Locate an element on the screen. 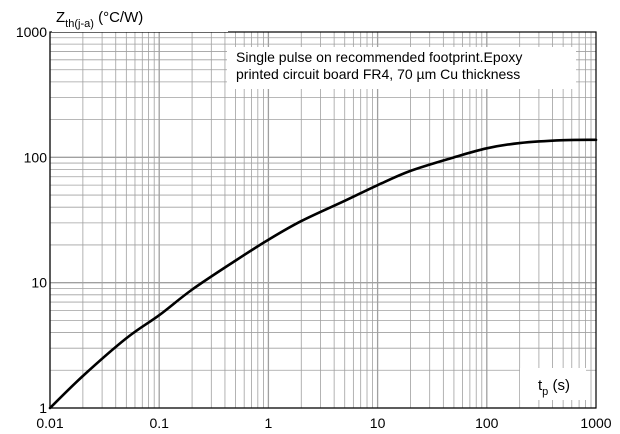 This screenshot has width=620, height=434. annotation-box is located at coordinates (401, 68).